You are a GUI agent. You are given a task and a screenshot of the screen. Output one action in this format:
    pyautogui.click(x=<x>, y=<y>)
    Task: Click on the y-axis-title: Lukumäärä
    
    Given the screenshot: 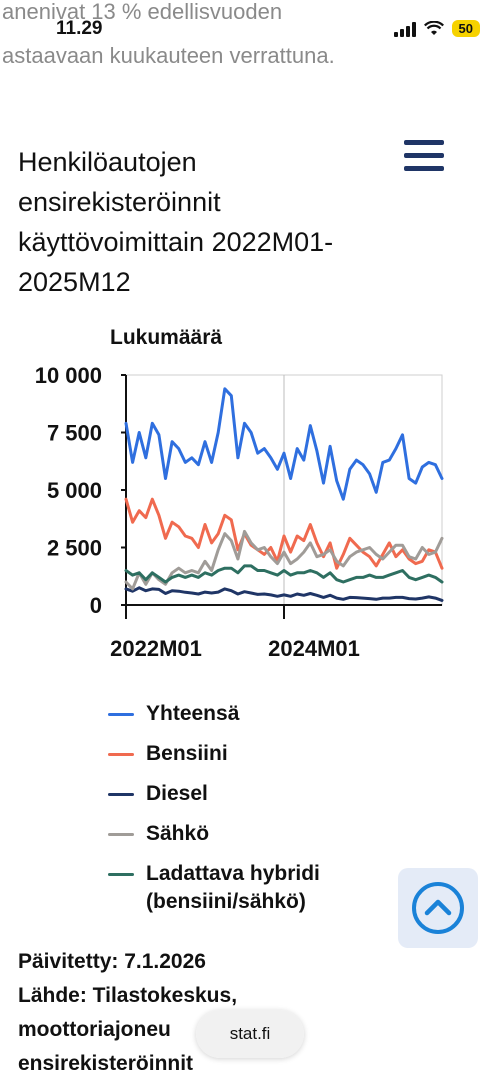 What is the action you would take?
    pyautogui.click(x=166, y=337)
    